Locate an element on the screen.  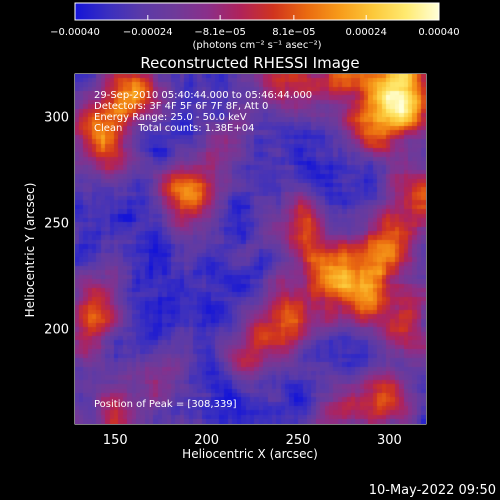
y-tick-label: 200 is located at coordinates (56, 330).